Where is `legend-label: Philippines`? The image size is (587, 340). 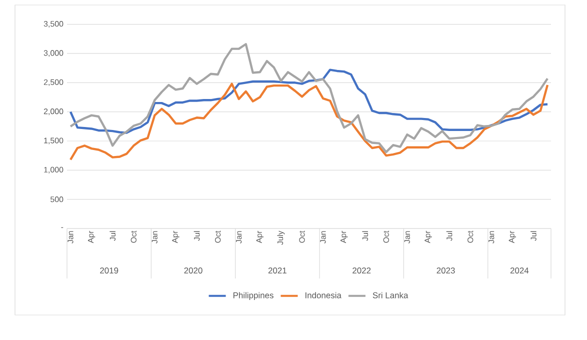
legend-label: Philippines is located at coordinates (253, 296).